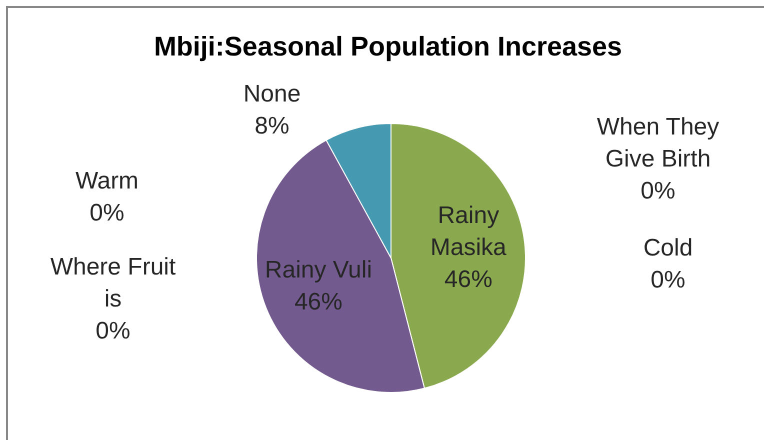  What do you see at coordinates (318, 270) in the screenshot?
I see `slice-label: Rainy Vuli` at bounding box center [318, 270].